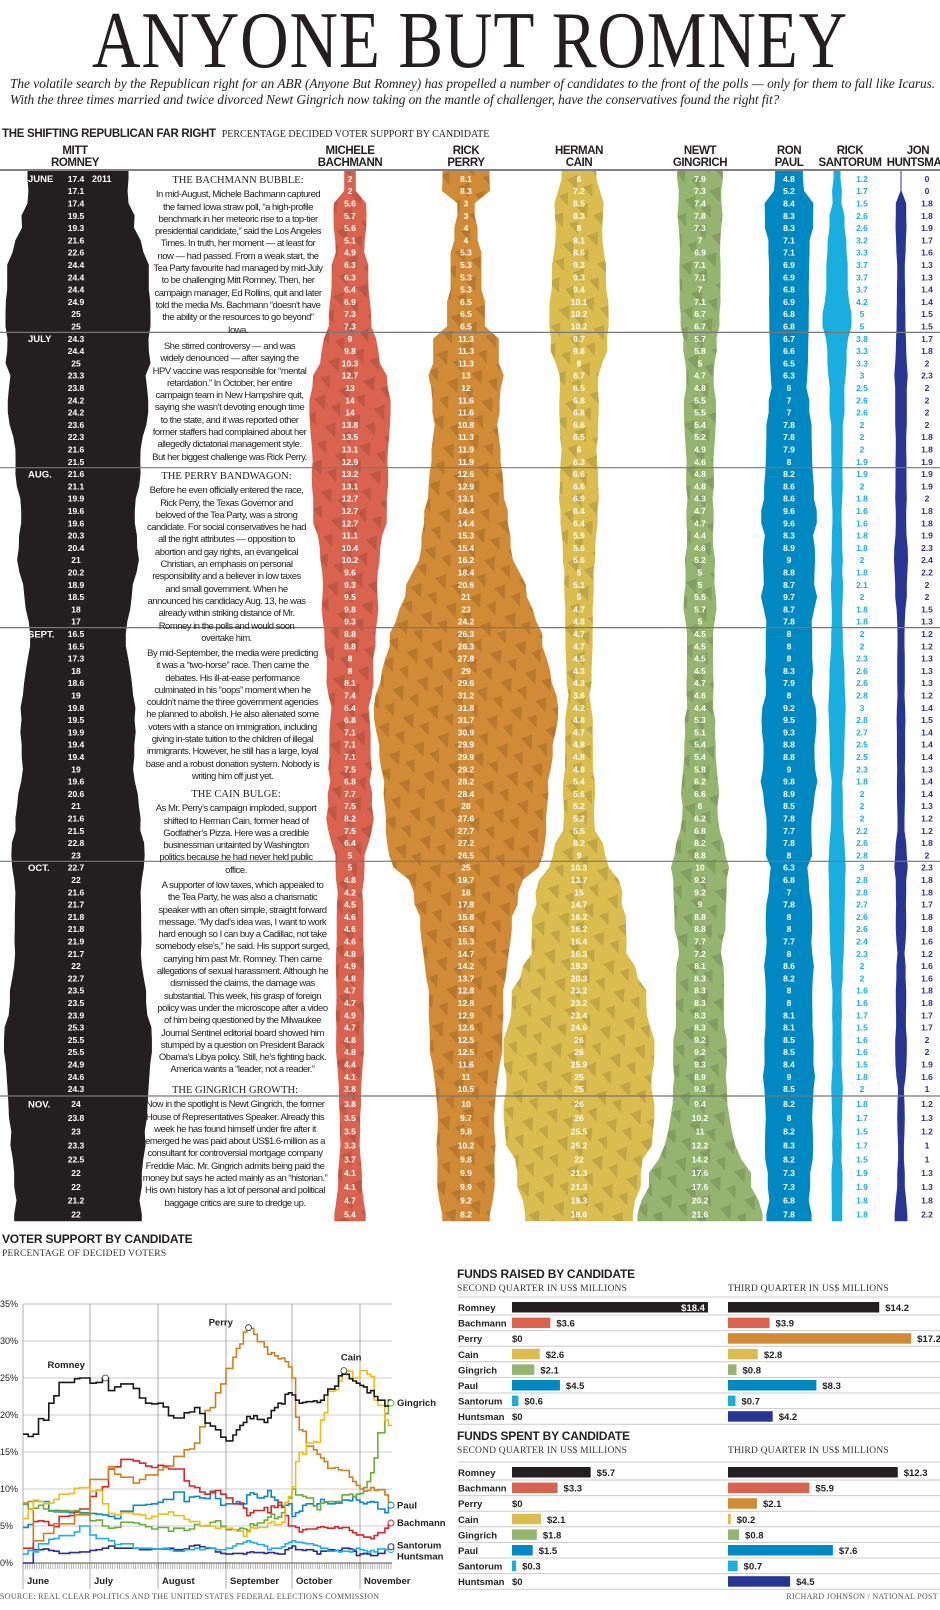 The width and height of the screenshot is (940, 1610). Describe the element at coordinates (350, 523) in the screenshot. I see `value-label: 12.7` at that location.